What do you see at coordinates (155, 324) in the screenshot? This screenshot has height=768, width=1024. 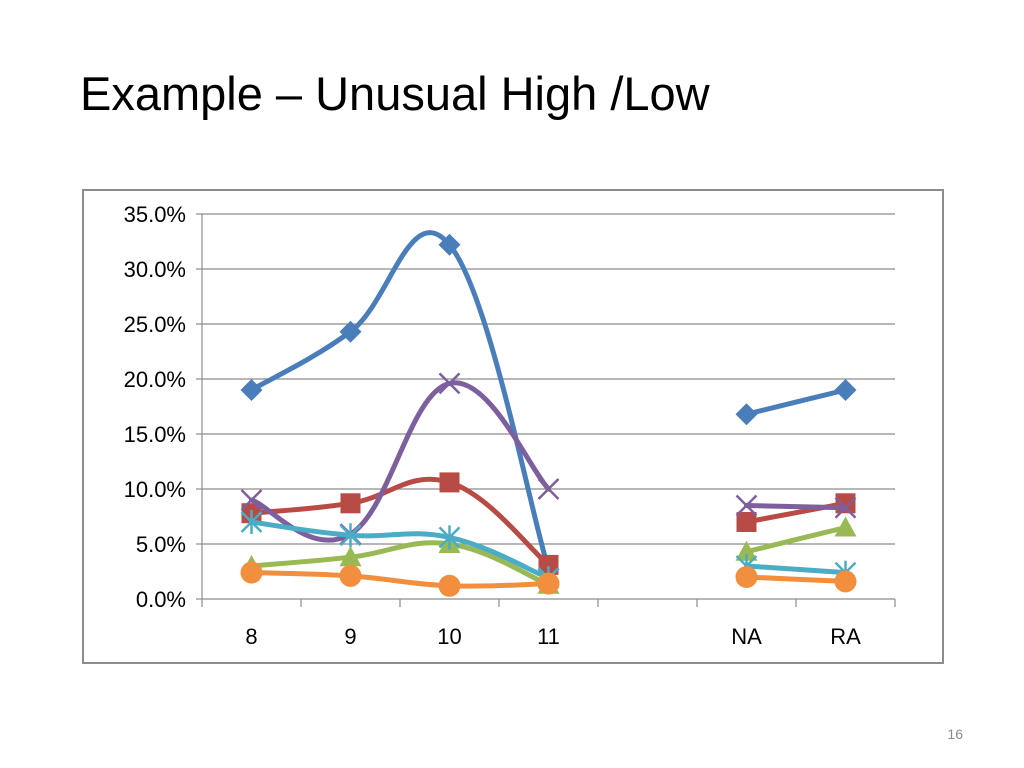 I see `y-tick-label: 25.0%` at bounding box center [155, 324].